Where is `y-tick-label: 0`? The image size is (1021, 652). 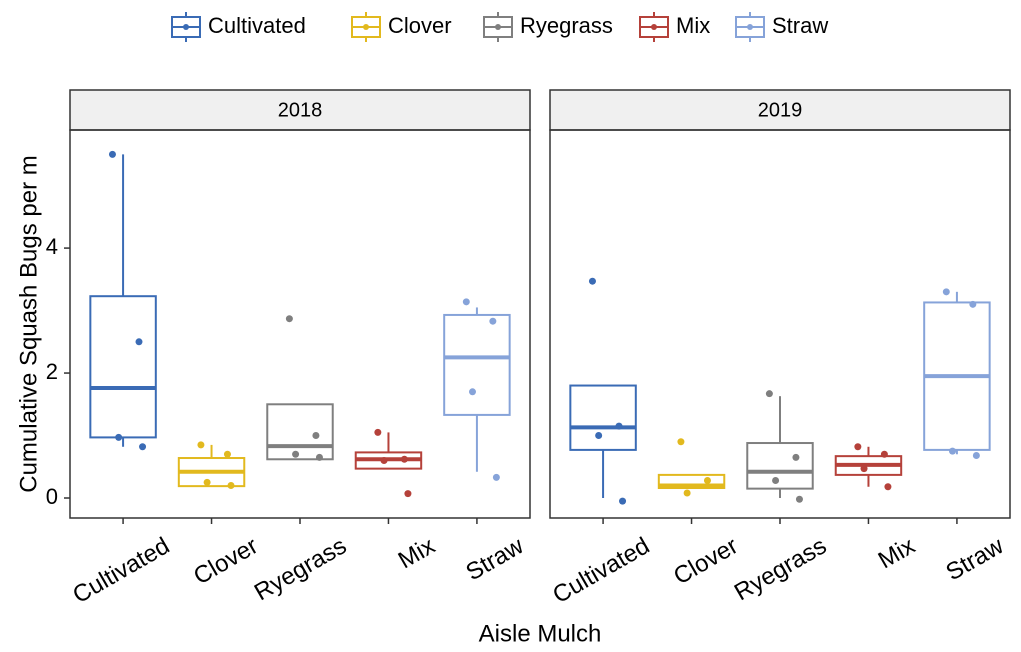
y-tick-label: 0 is located at coordinates (52, 496).